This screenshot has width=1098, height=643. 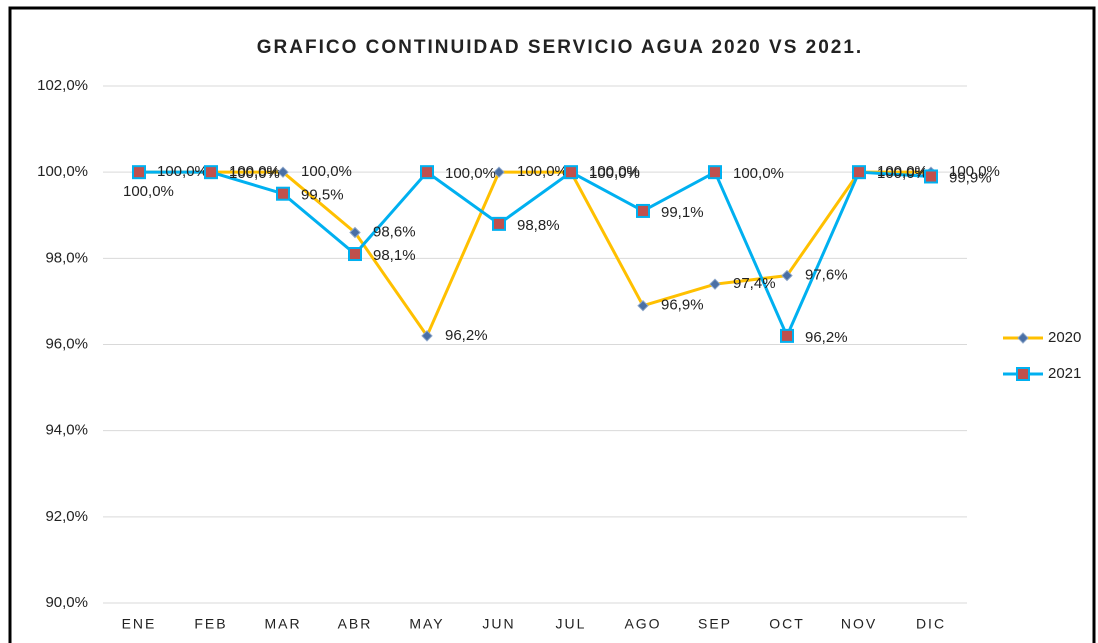 I want to click on data-label: 99,1%, so click(x=682, y=212).